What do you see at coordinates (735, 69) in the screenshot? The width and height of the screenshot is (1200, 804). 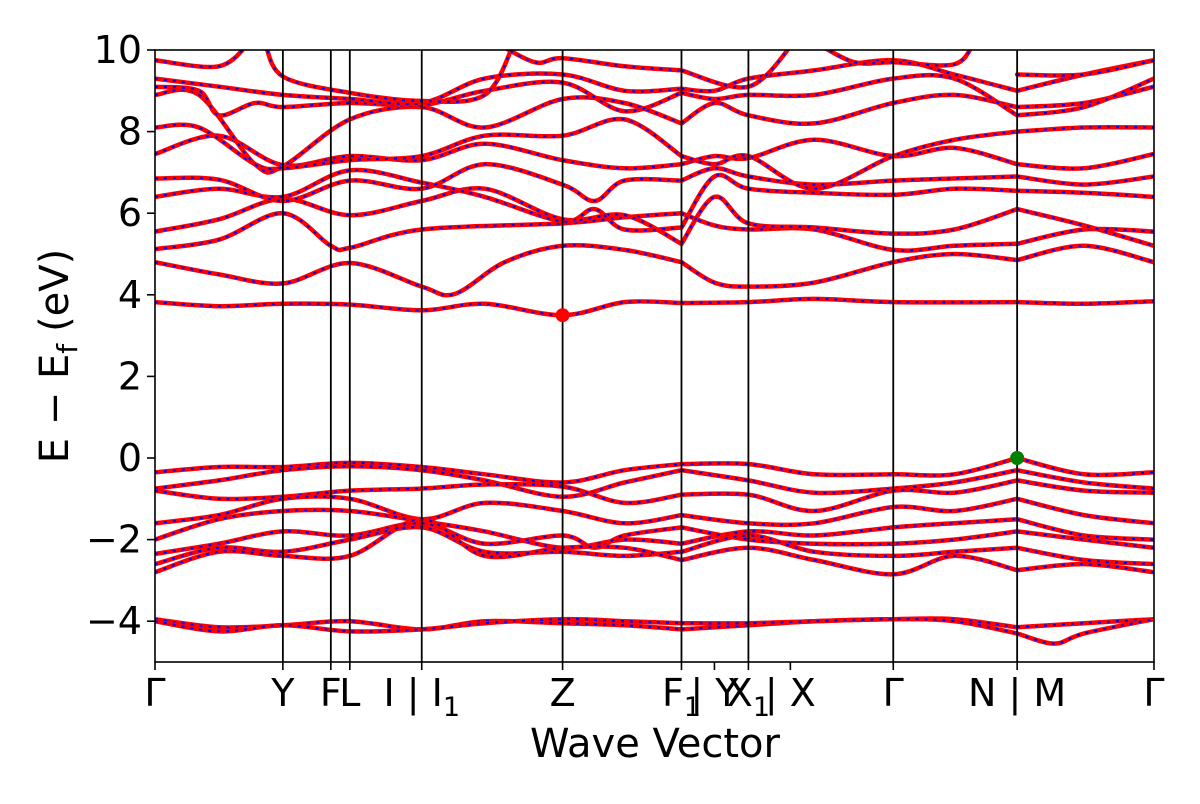 I see `conduction-band-14-overlay-seg2` at bounding box center [735, 69].